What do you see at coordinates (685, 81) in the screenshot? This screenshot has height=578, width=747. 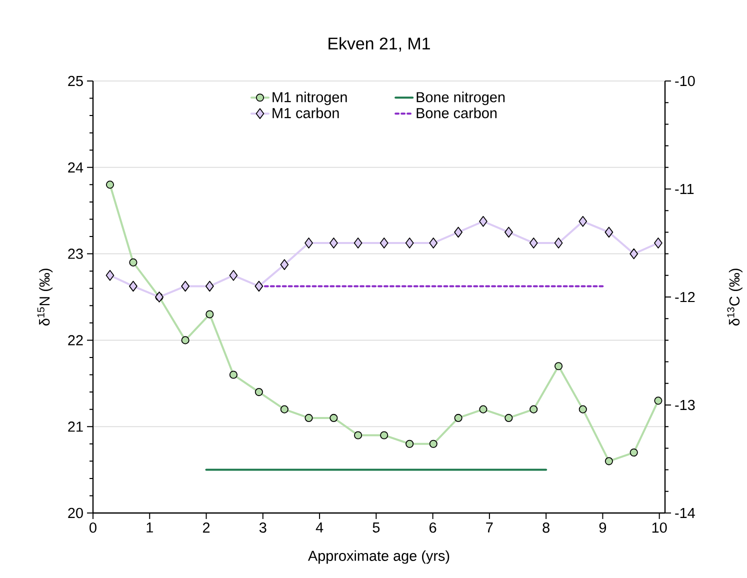 I see `y2-tick-label: -10` at bounding box center [685, 81].